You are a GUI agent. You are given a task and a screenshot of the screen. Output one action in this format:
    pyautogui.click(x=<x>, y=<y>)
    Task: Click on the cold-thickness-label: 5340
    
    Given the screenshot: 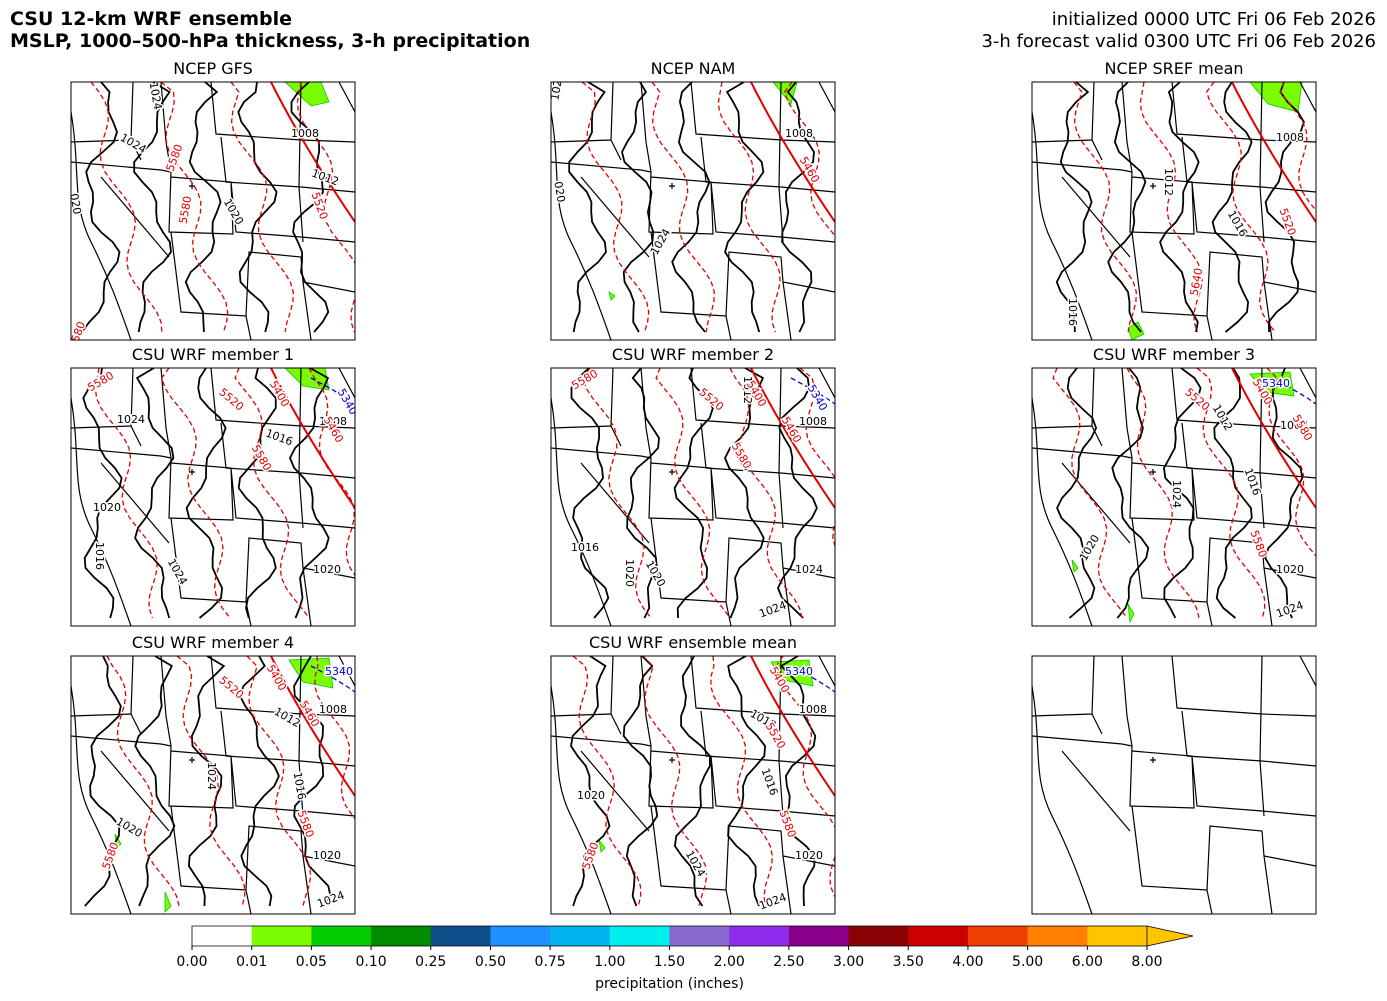 What is the action you would take?
    pyautogui.click(x=799, y=671)
    